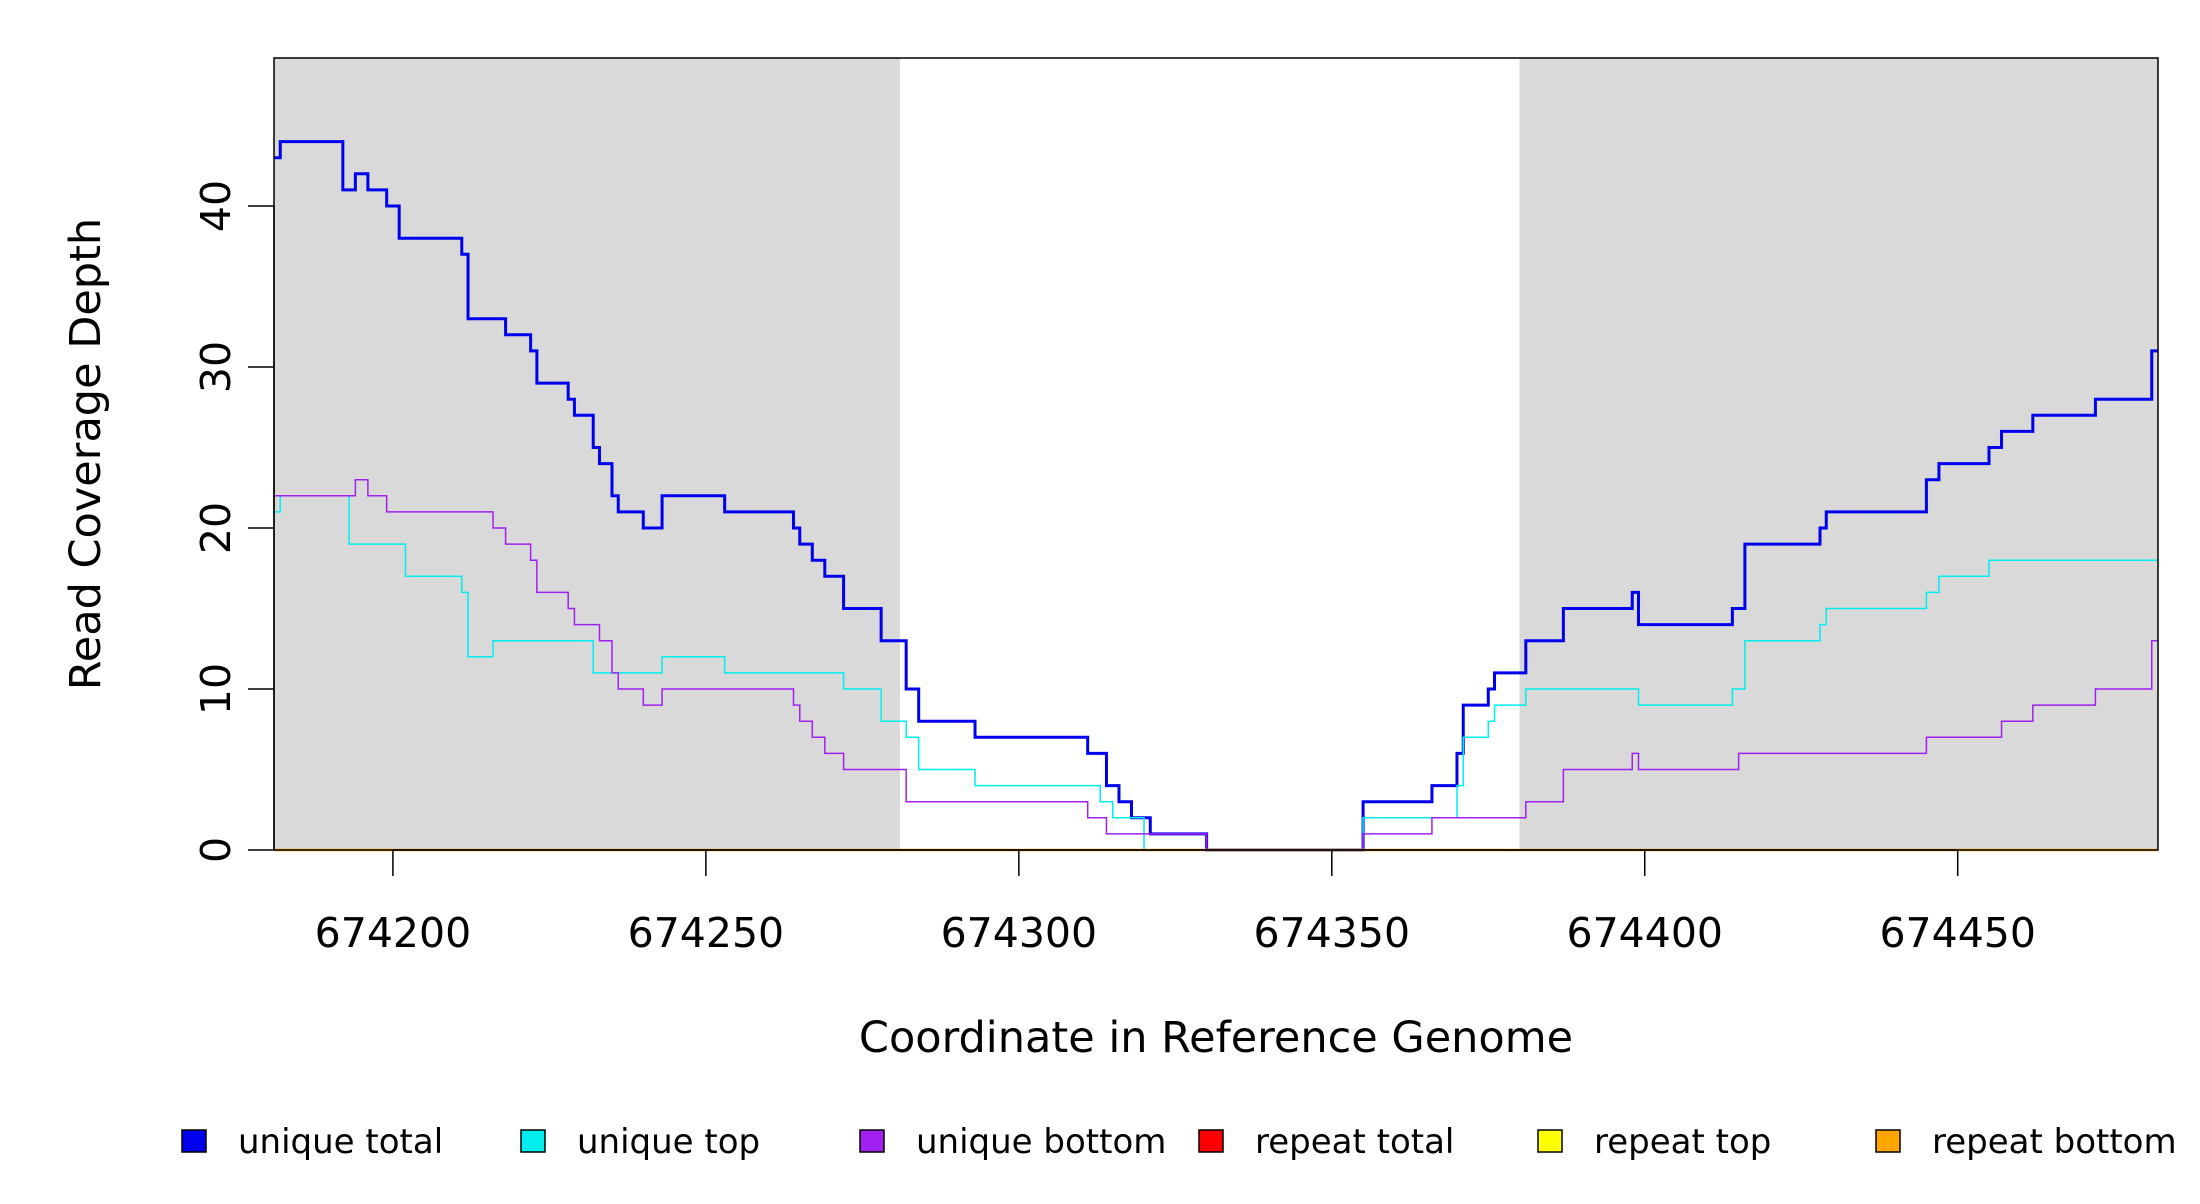 This screenshot has height=1204, width=2200. I want to click on y-axis: 0 10 20 30 40, so click(233, 521).